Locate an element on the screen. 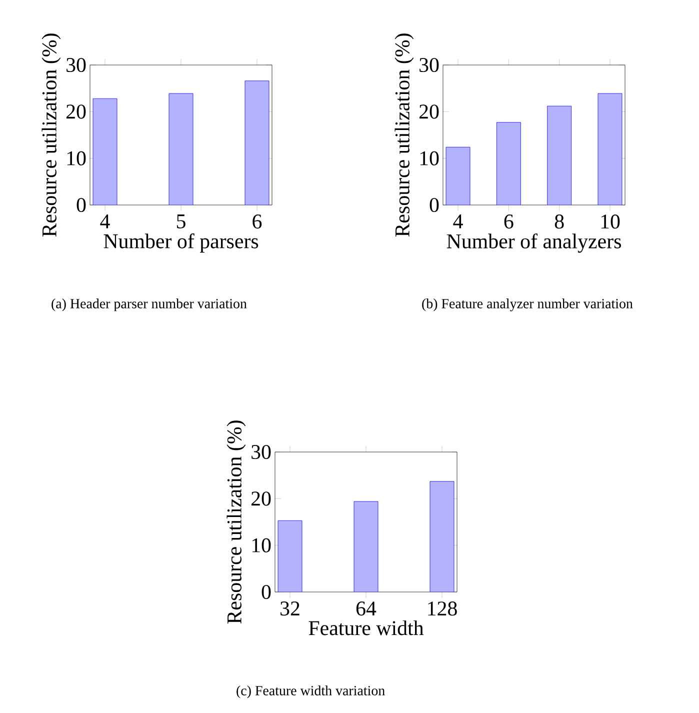 This screenshot has width=699, height=713. x-axis-title: Number of analyzers is located at coordinates (533, 243).